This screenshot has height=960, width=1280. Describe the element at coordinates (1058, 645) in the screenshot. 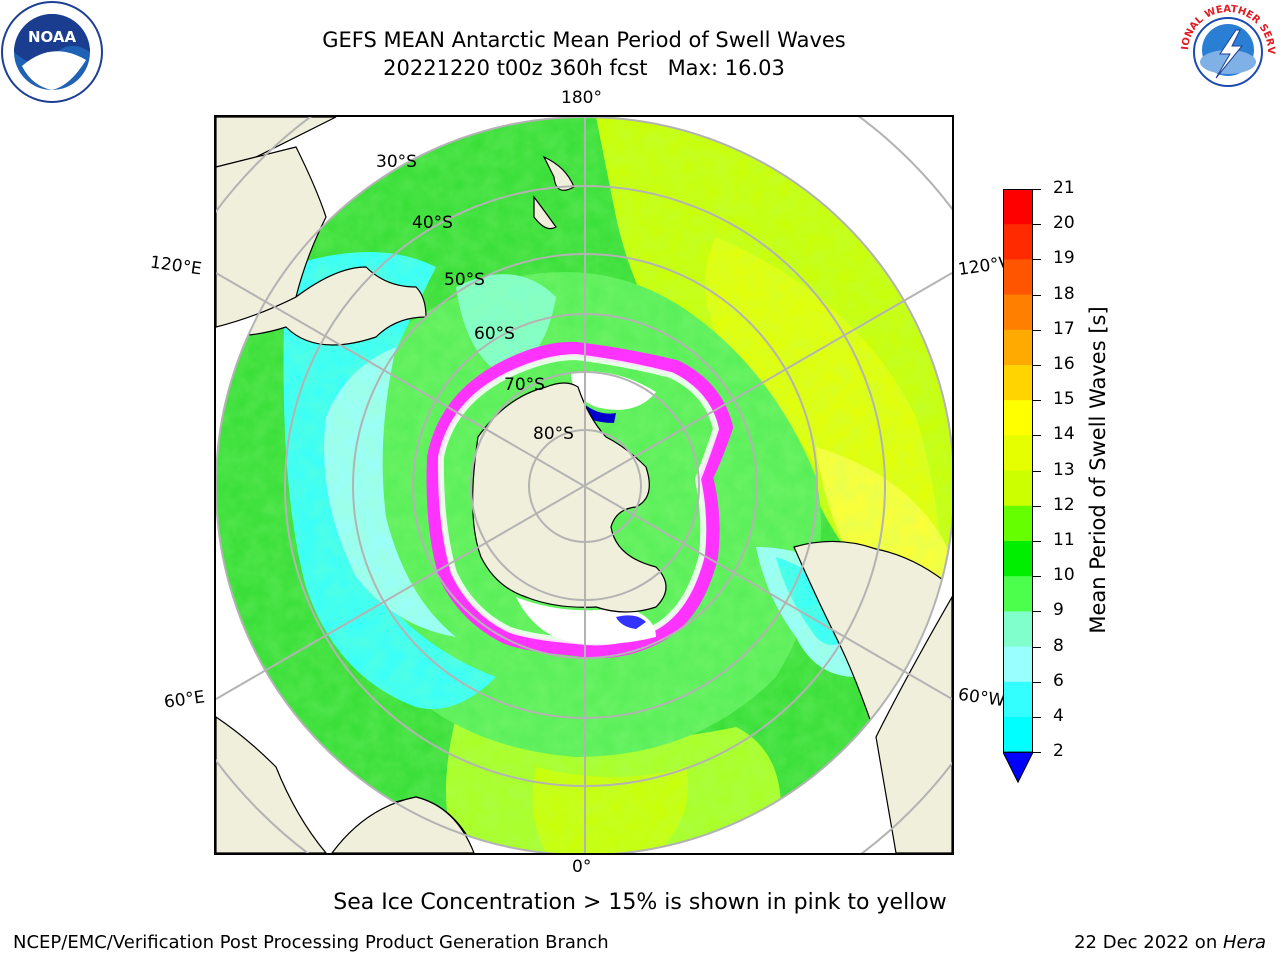

I see `colorbar-tick-label: 8` at that location.